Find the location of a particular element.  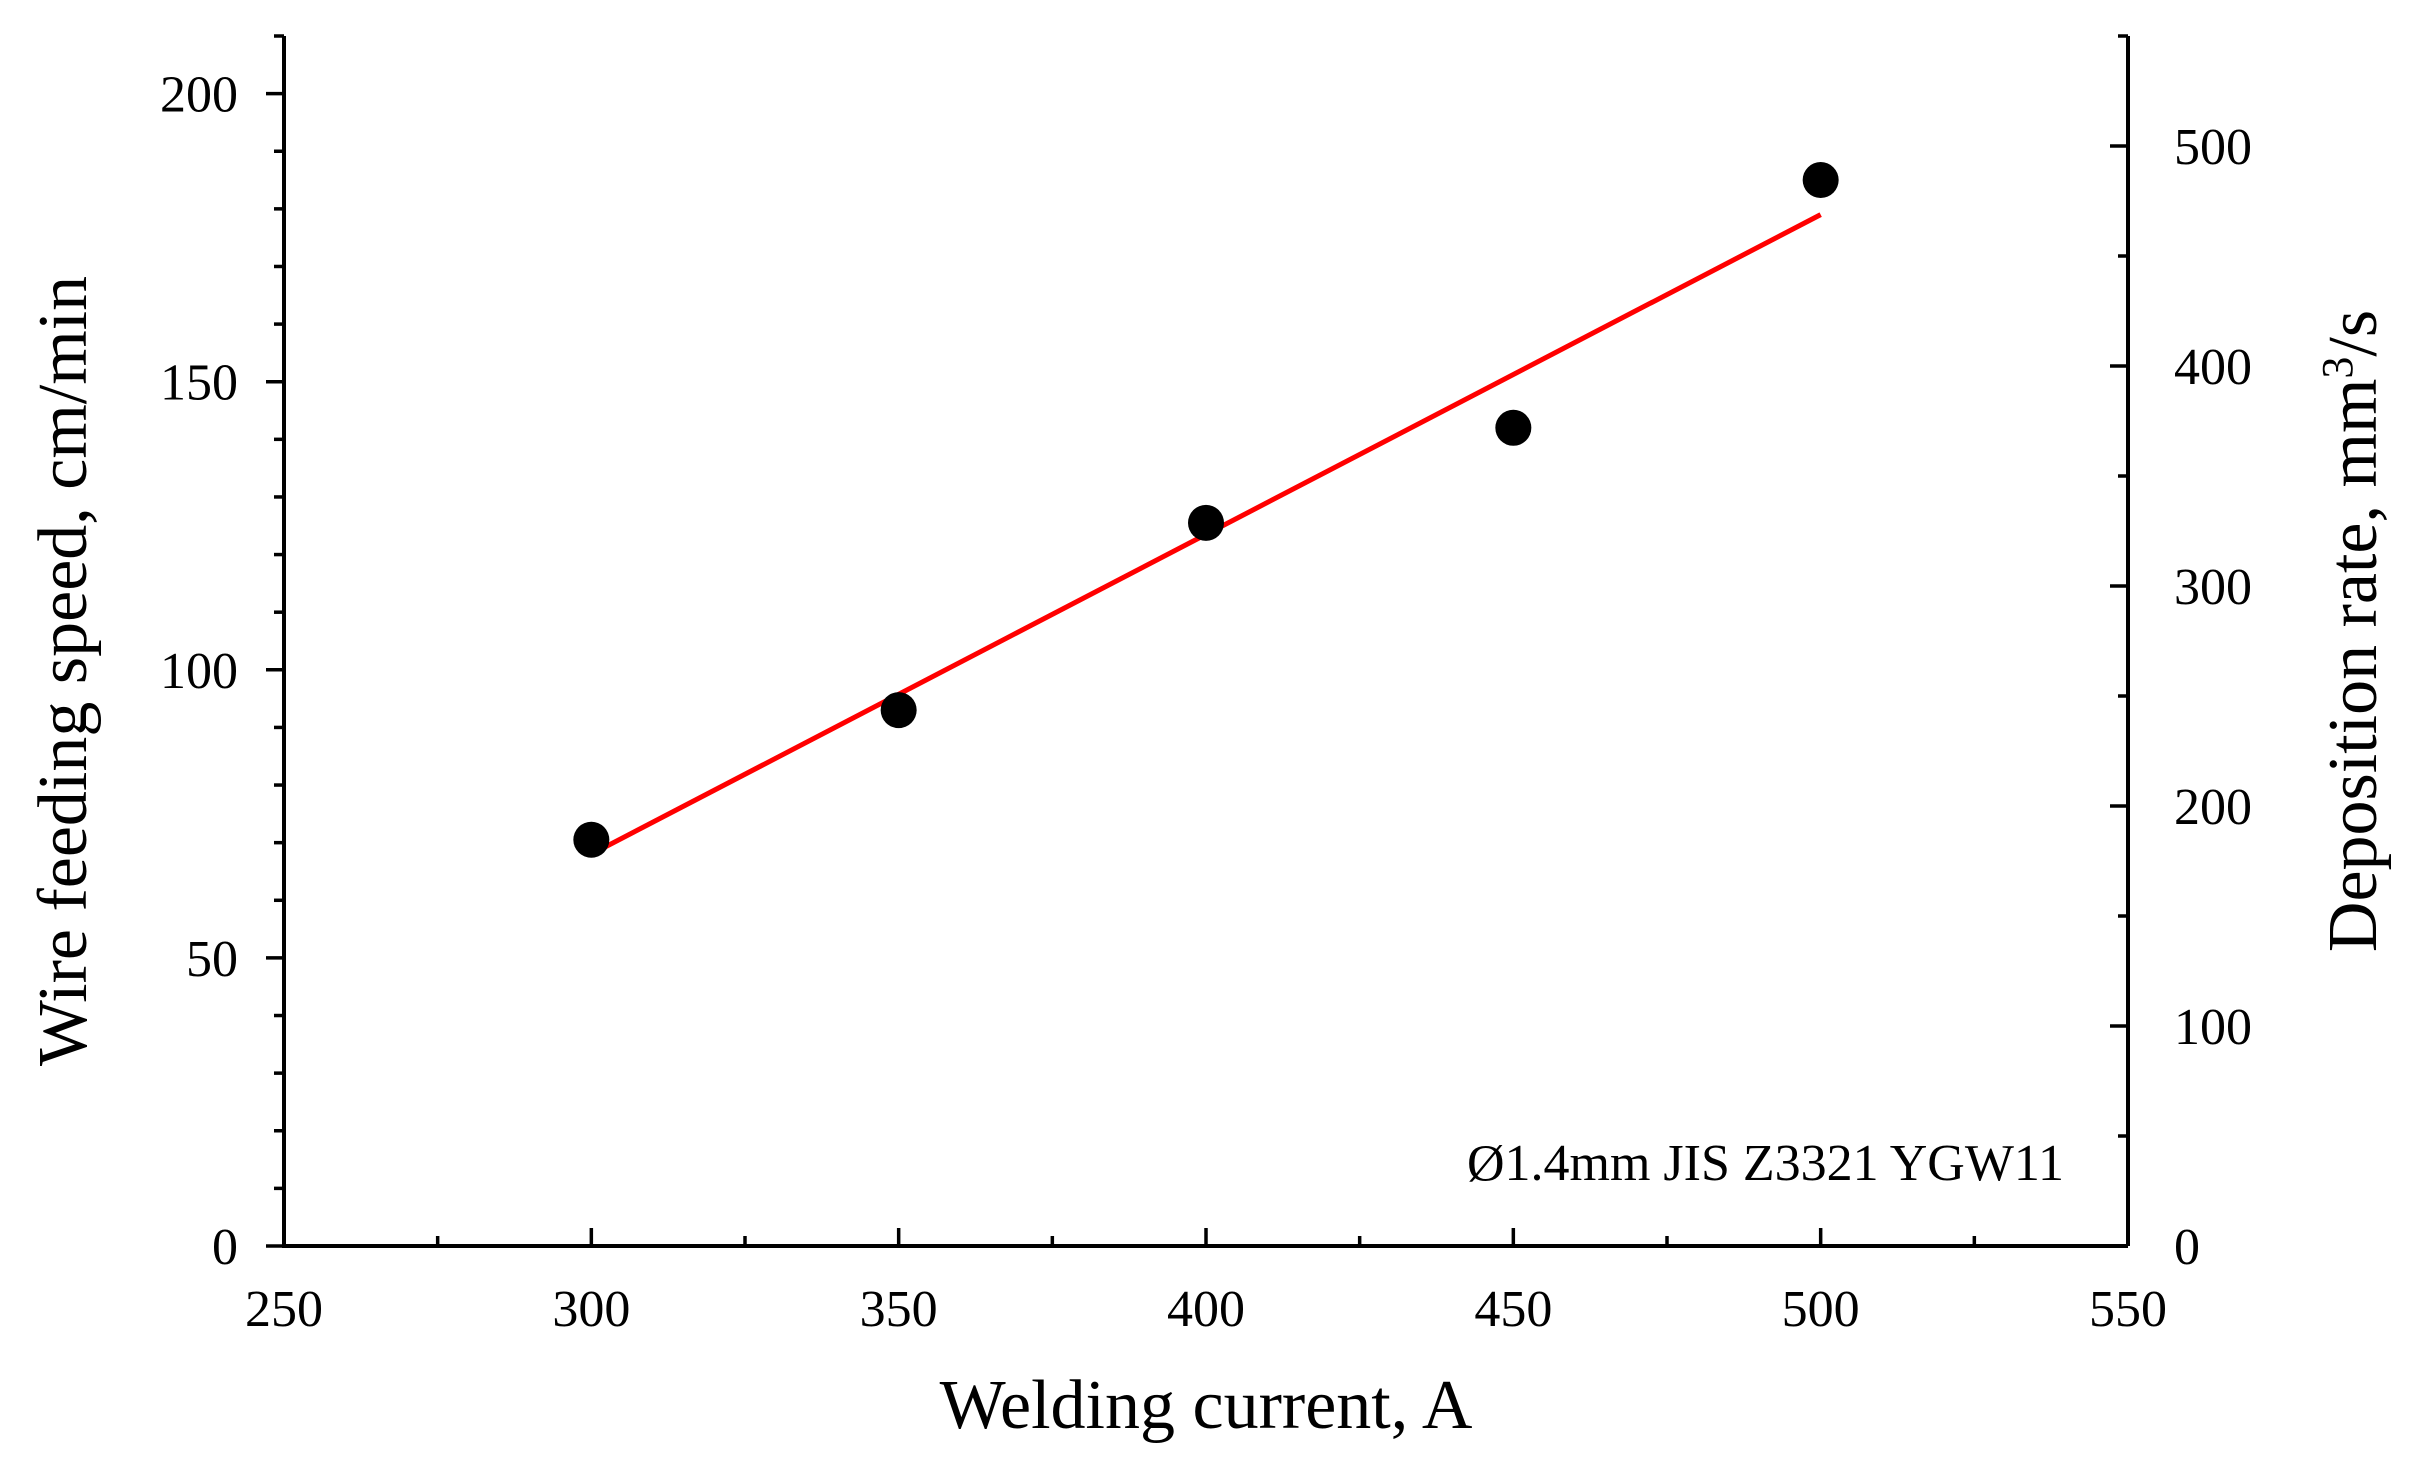

y-tick-label: 200 is located at coordinates (199, 95).